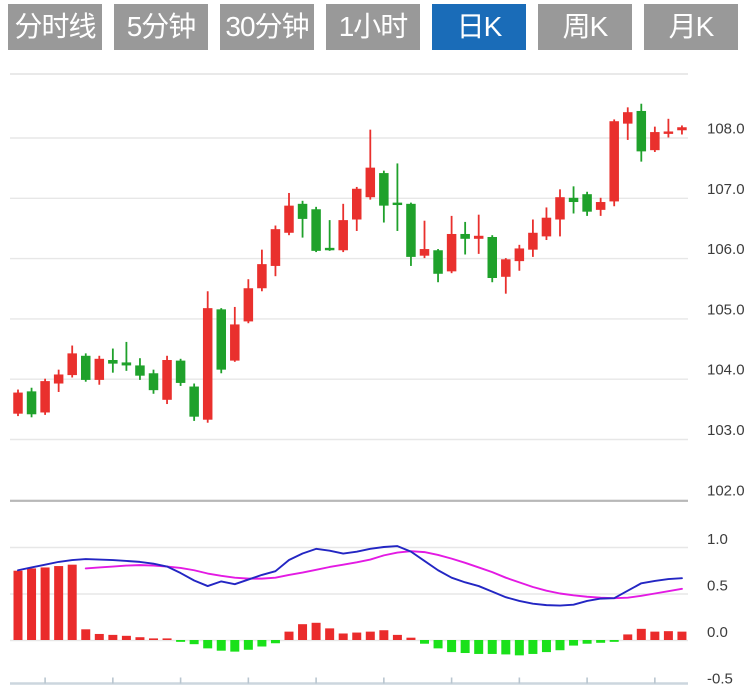 This screenshot has height=687, width=756. I want to click on dif-line, so click(350, 576).